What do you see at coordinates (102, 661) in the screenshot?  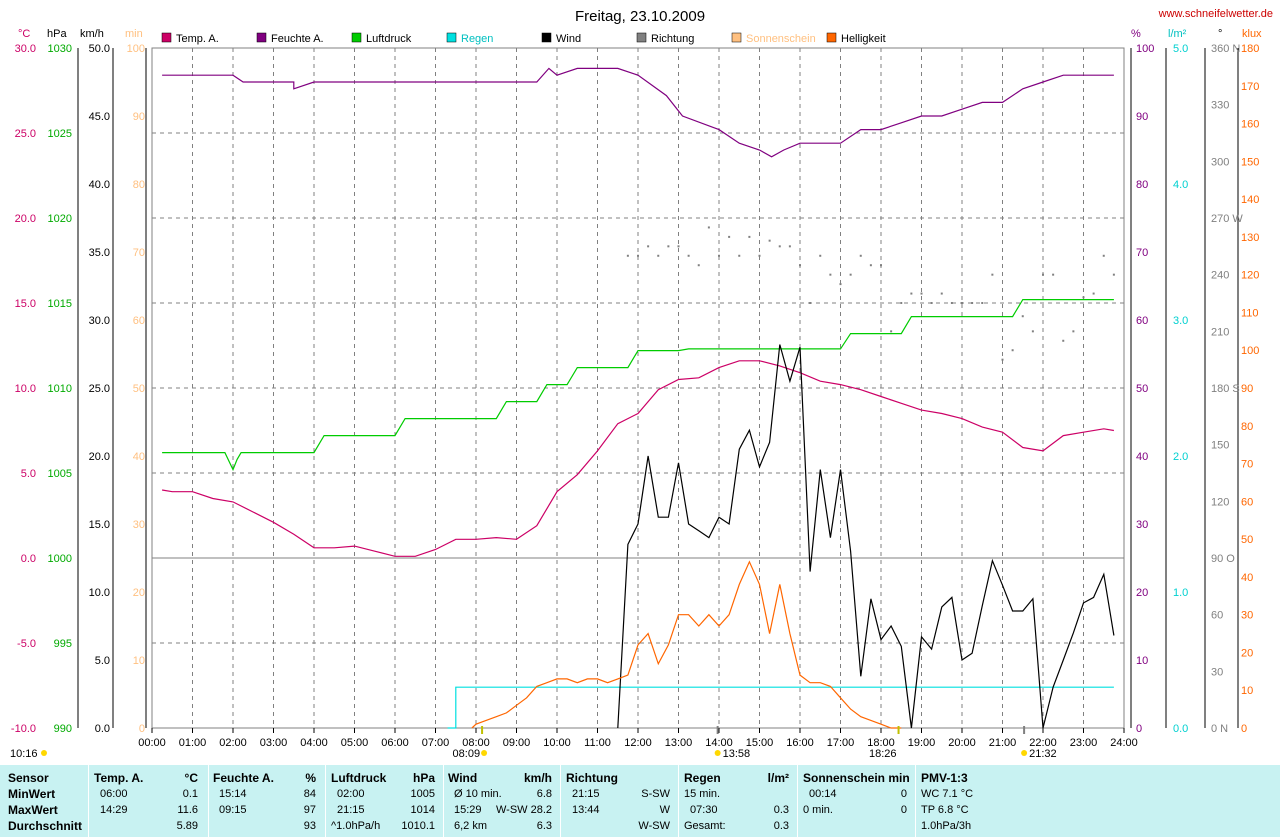 I see `tick-label-wind: 5.0` at bounding box center [102, 661].